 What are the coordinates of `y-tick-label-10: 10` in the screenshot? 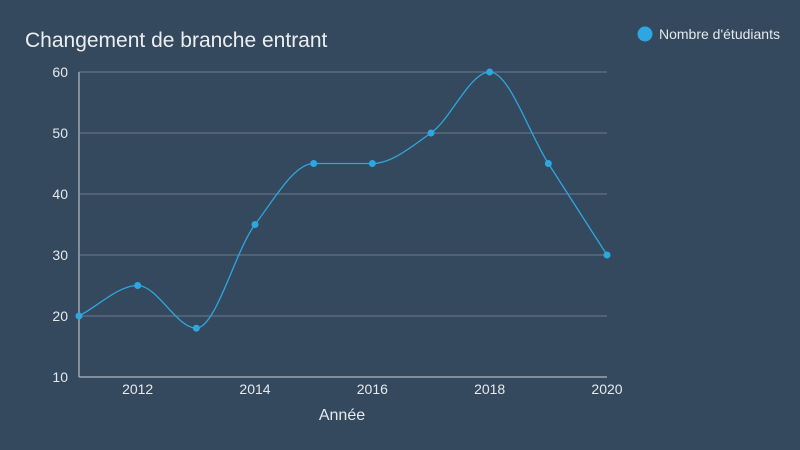 It's located at (60, 377).